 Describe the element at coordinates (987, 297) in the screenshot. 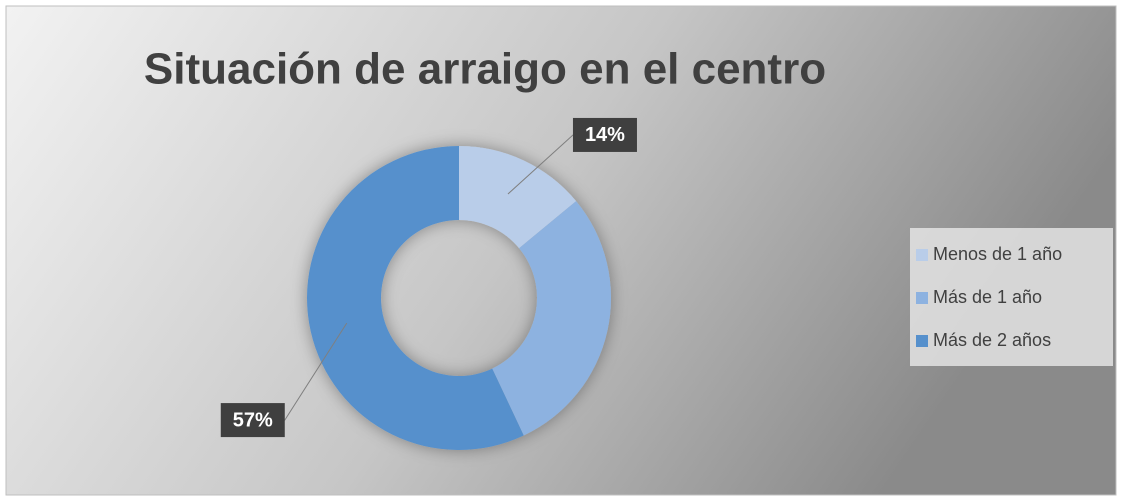

I see `legend-label: Más de 1 año` at that location.